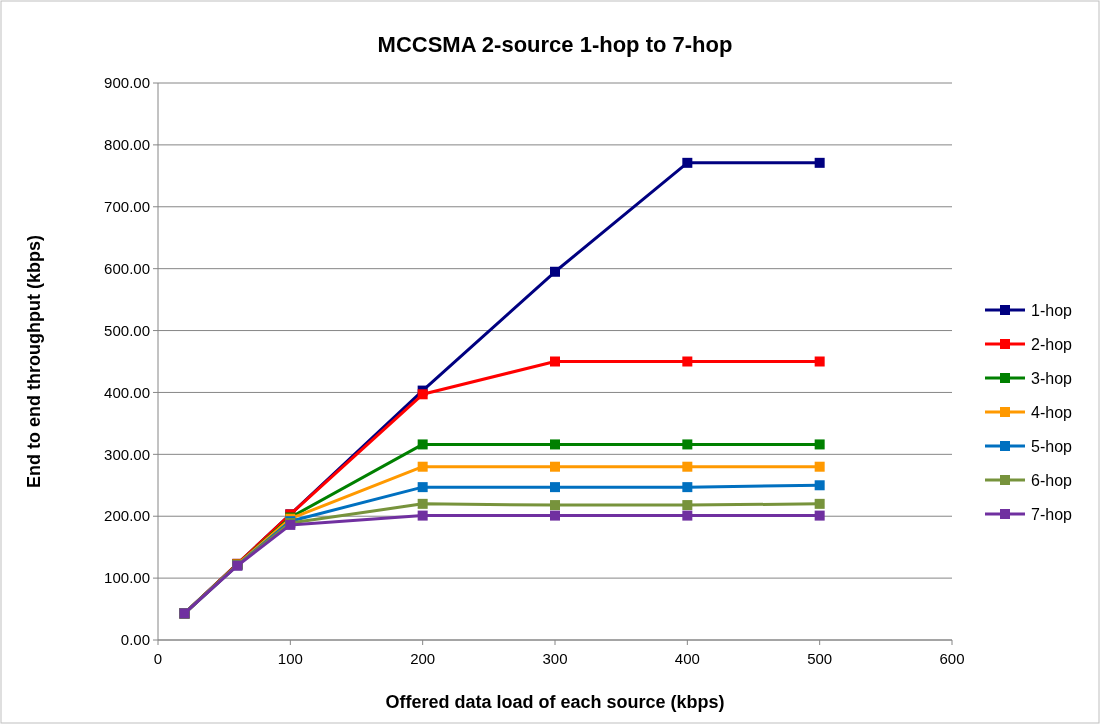 The width and height of the screenshot is (1100, 724). What do you see at coordinates (1052, 514) in the screenshot?
I see `legend-label: 7-hop` at bounding box center [1052, 514].